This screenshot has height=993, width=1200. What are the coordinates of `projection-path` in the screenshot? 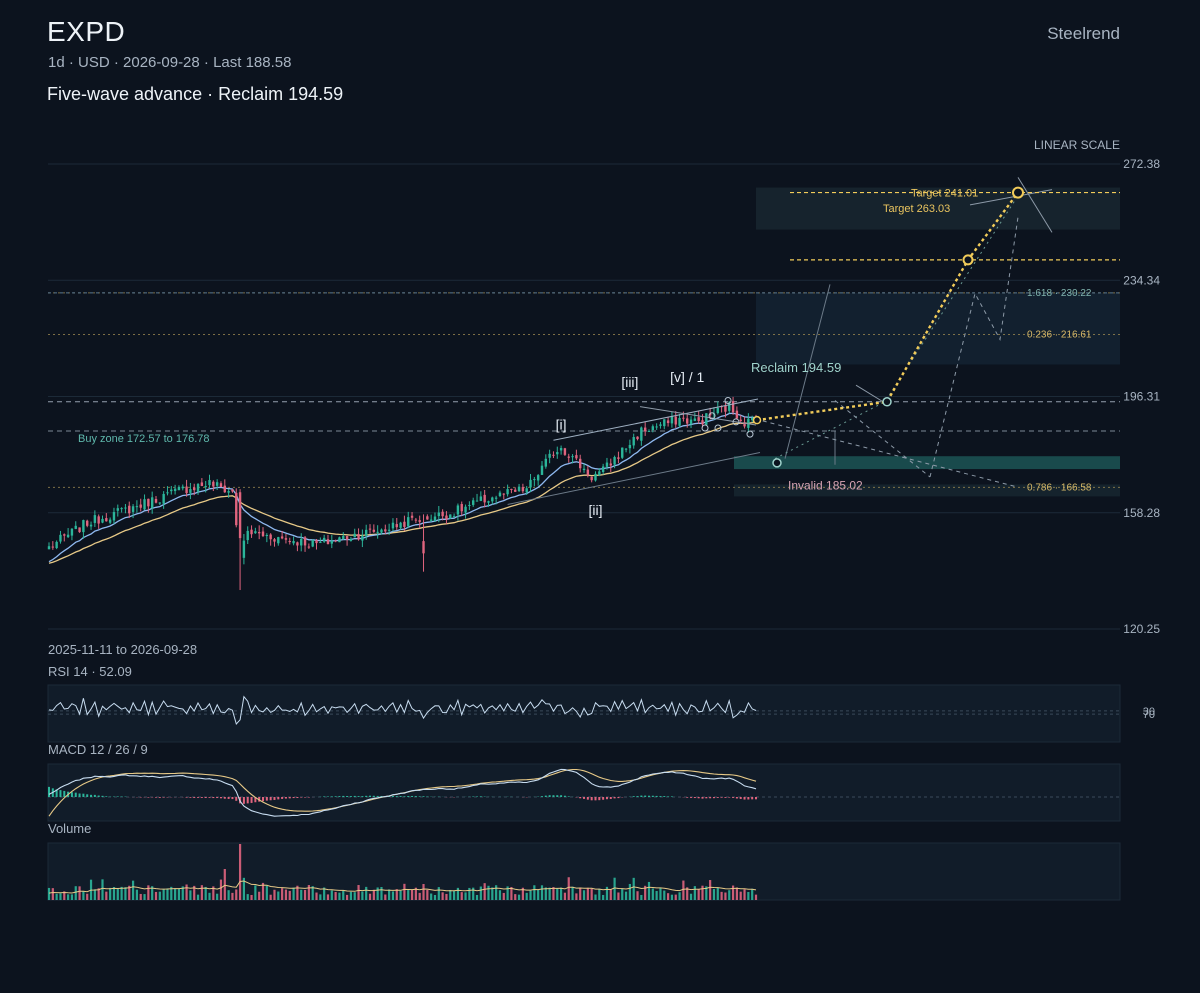 It's located at (887, 306).